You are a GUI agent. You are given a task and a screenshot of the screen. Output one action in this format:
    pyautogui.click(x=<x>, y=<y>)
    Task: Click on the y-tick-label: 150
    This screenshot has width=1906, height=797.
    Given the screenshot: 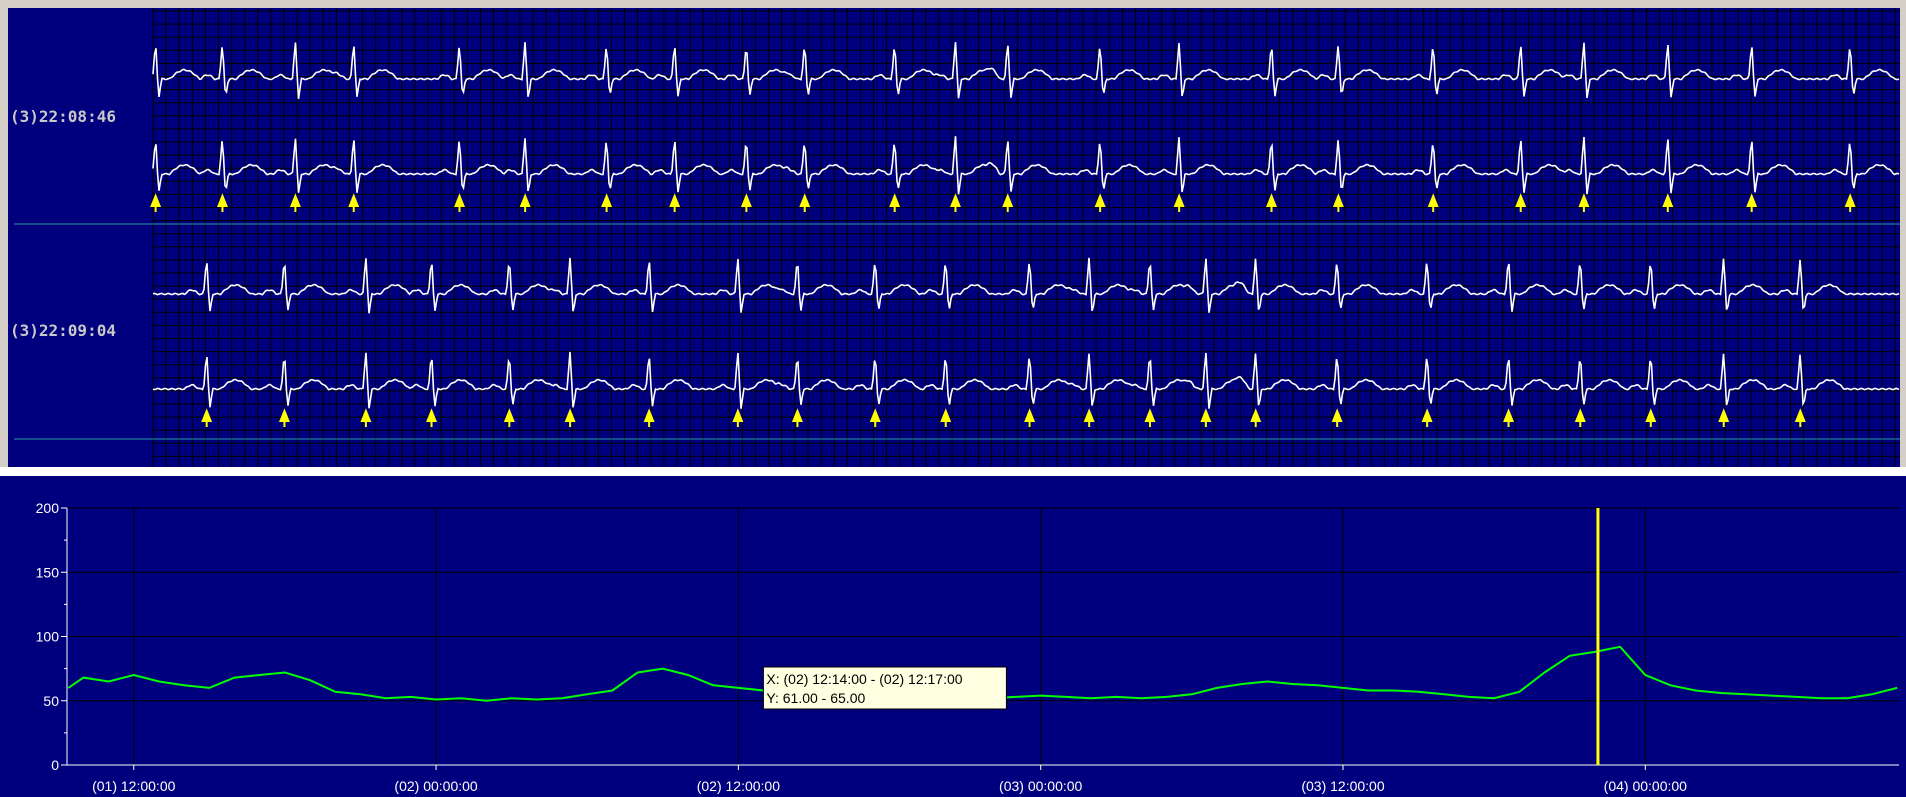 What is the action you would take?
    pyautogui.click(x=48, y=572)
    